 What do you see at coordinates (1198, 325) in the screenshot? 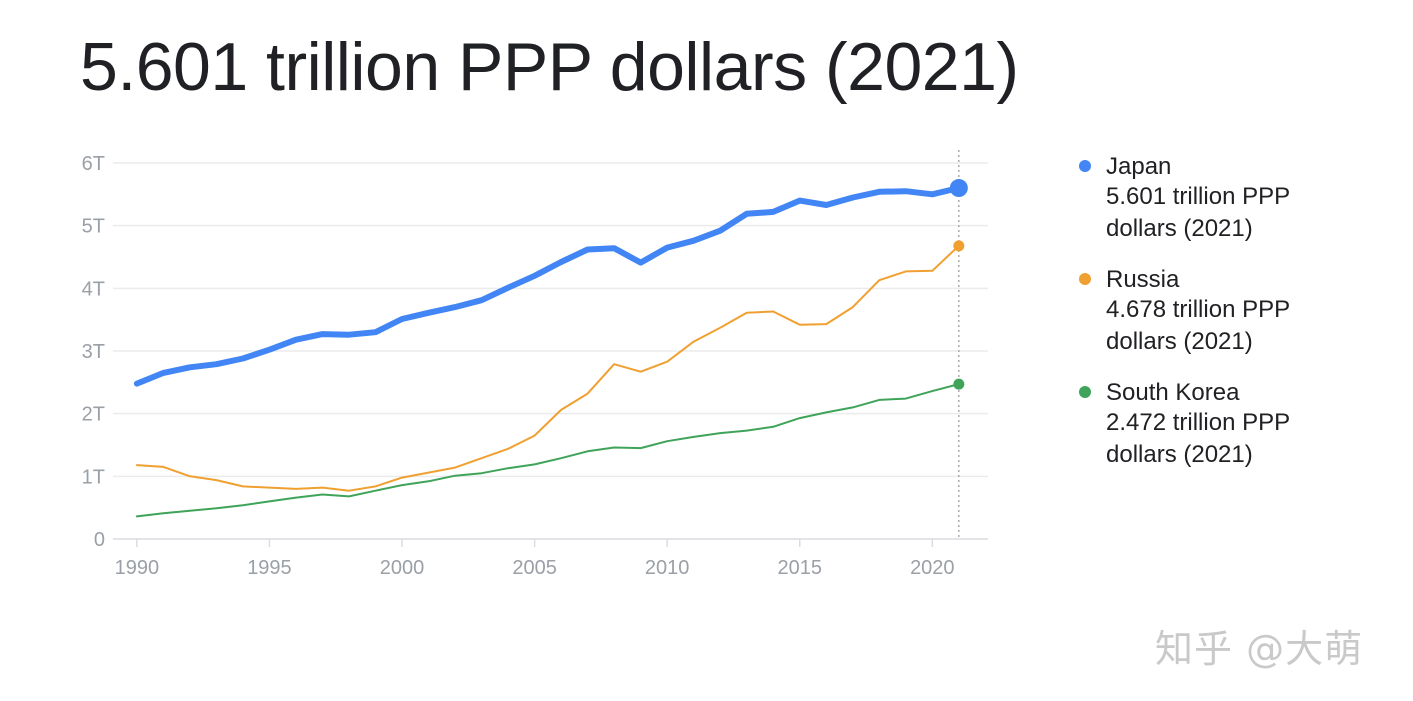
I see `legend-series-value: 4.678 trillion PPP dollars (2021)` at bounding box center [1198, 325].